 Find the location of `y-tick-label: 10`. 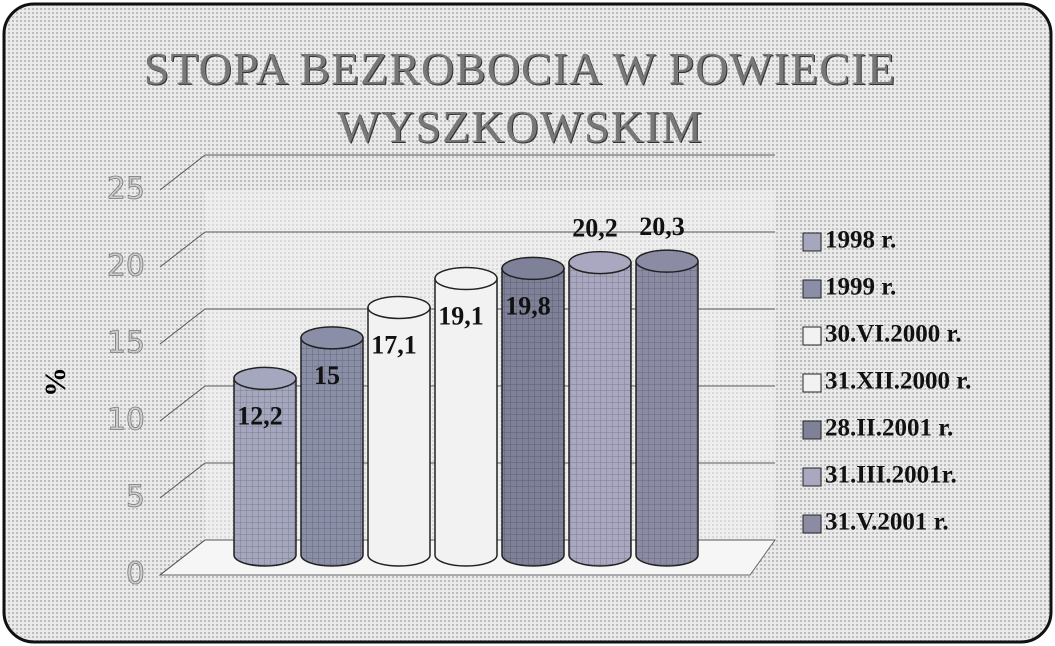

y-tick-label: 10 is located at coordinates (126, 420).